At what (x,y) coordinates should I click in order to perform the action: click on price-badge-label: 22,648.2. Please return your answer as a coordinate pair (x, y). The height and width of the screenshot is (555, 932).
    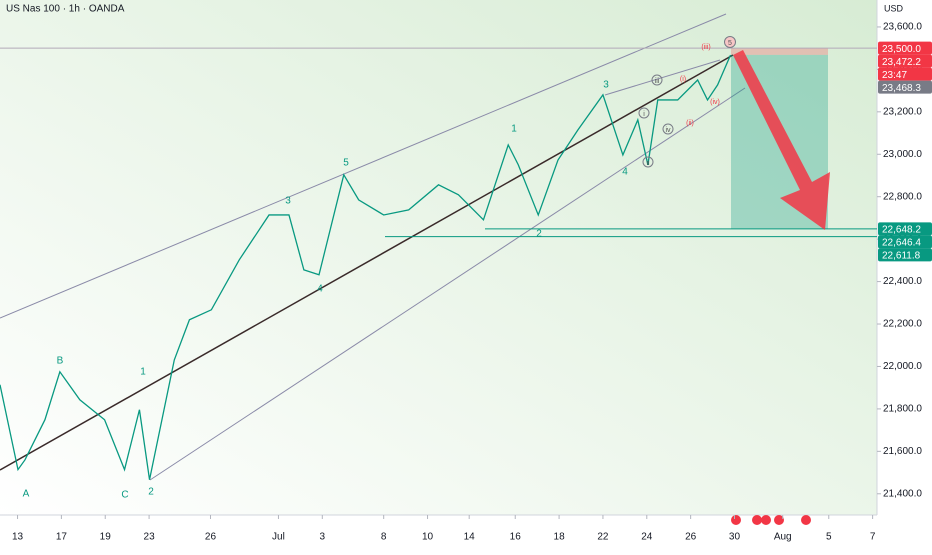
    Looking at the image, I should click on (901, 230).